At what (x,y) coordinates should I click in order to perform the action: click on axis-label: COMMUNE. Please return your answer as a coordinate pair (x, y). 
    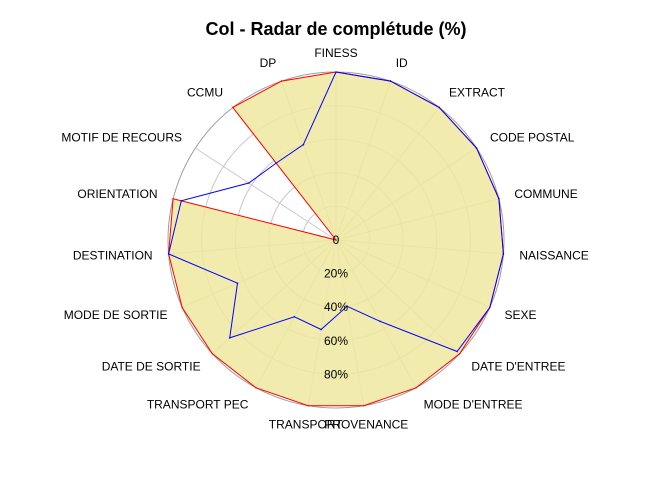
    Looking at the image, I should click on (545, 194).